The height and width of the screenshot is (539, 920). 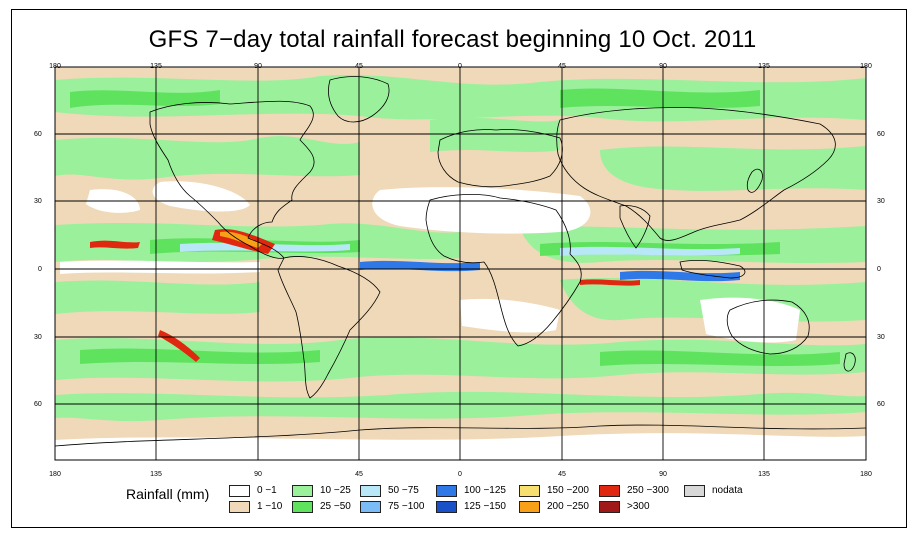 What do you see at coordinates (267, 490) in the screenshot?
I see `legend-label: 0 −1` at bounding box center [267, 490].